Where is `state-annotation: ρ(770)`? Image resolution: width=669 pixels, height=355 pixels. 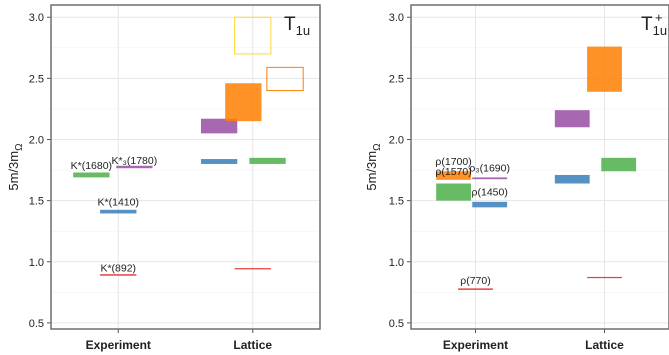 state-annotation: ρ(770) is located at coordinates (475, 281).